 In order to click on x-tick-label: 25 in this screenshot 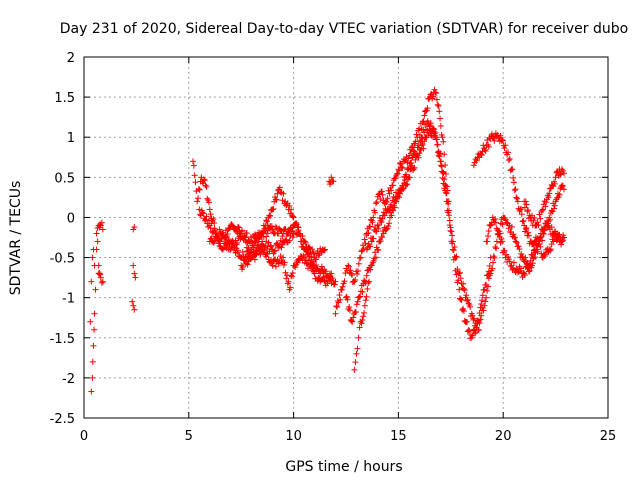, I will do `click(608, 436)`.